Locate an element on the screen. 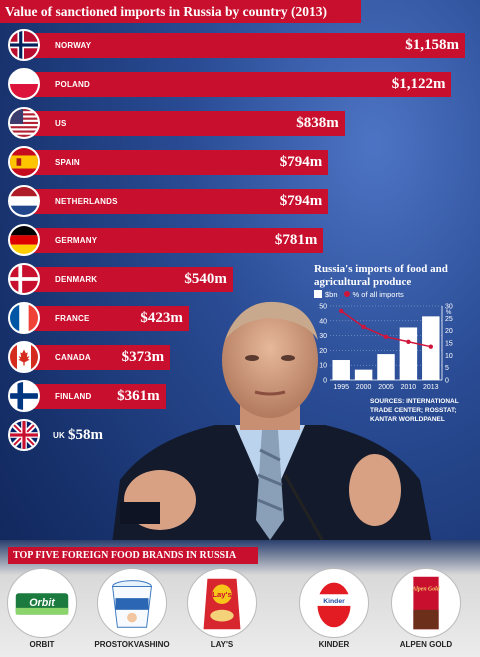  inset-pct-line is located at coordinates (385, 329).